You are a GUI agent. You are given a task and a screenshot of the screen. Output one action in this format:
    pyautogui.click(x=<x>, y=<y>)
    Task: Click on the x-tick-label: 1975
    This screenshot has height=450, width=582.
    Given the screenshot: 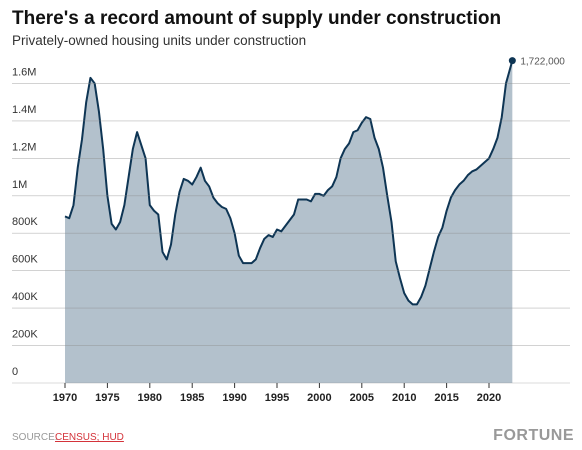 What is the action you would take?
    pyautogui.click(x=107, y=398)
    